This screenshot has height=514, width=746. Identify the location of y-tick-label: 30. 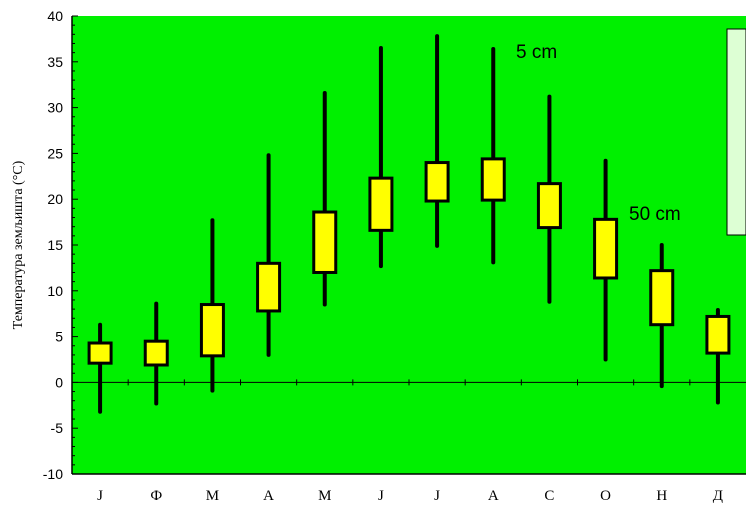
(55, 108).